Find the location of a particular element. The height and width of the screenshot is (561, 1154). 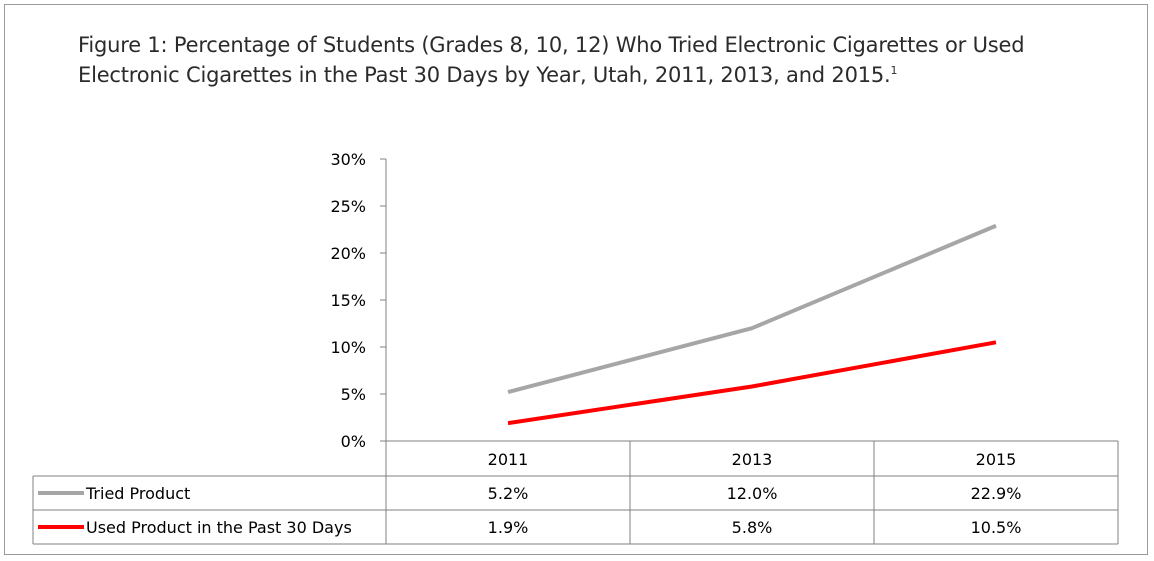

data-label: 5.8% is located at coordinates (752, 527).